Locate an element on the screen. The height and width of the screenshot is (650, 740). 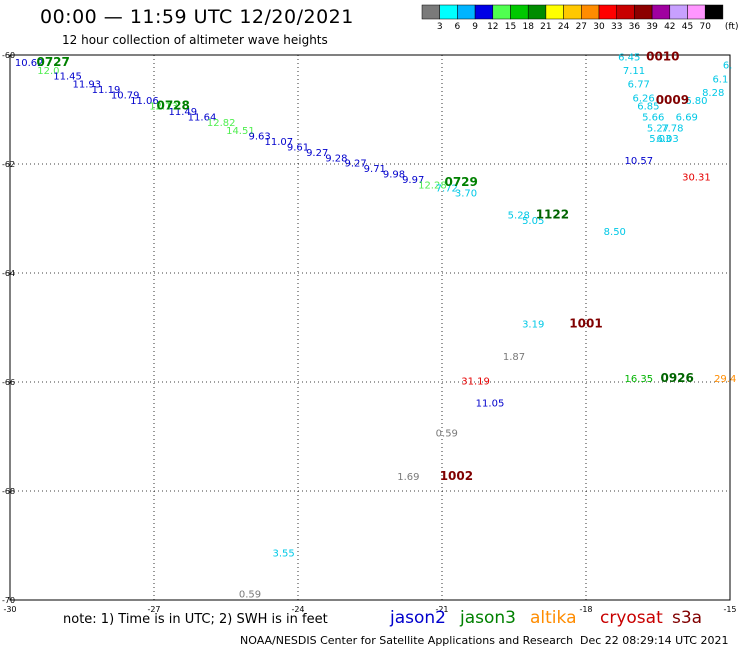
lat-tick-label: -62 is located at coordinates (8, 164).